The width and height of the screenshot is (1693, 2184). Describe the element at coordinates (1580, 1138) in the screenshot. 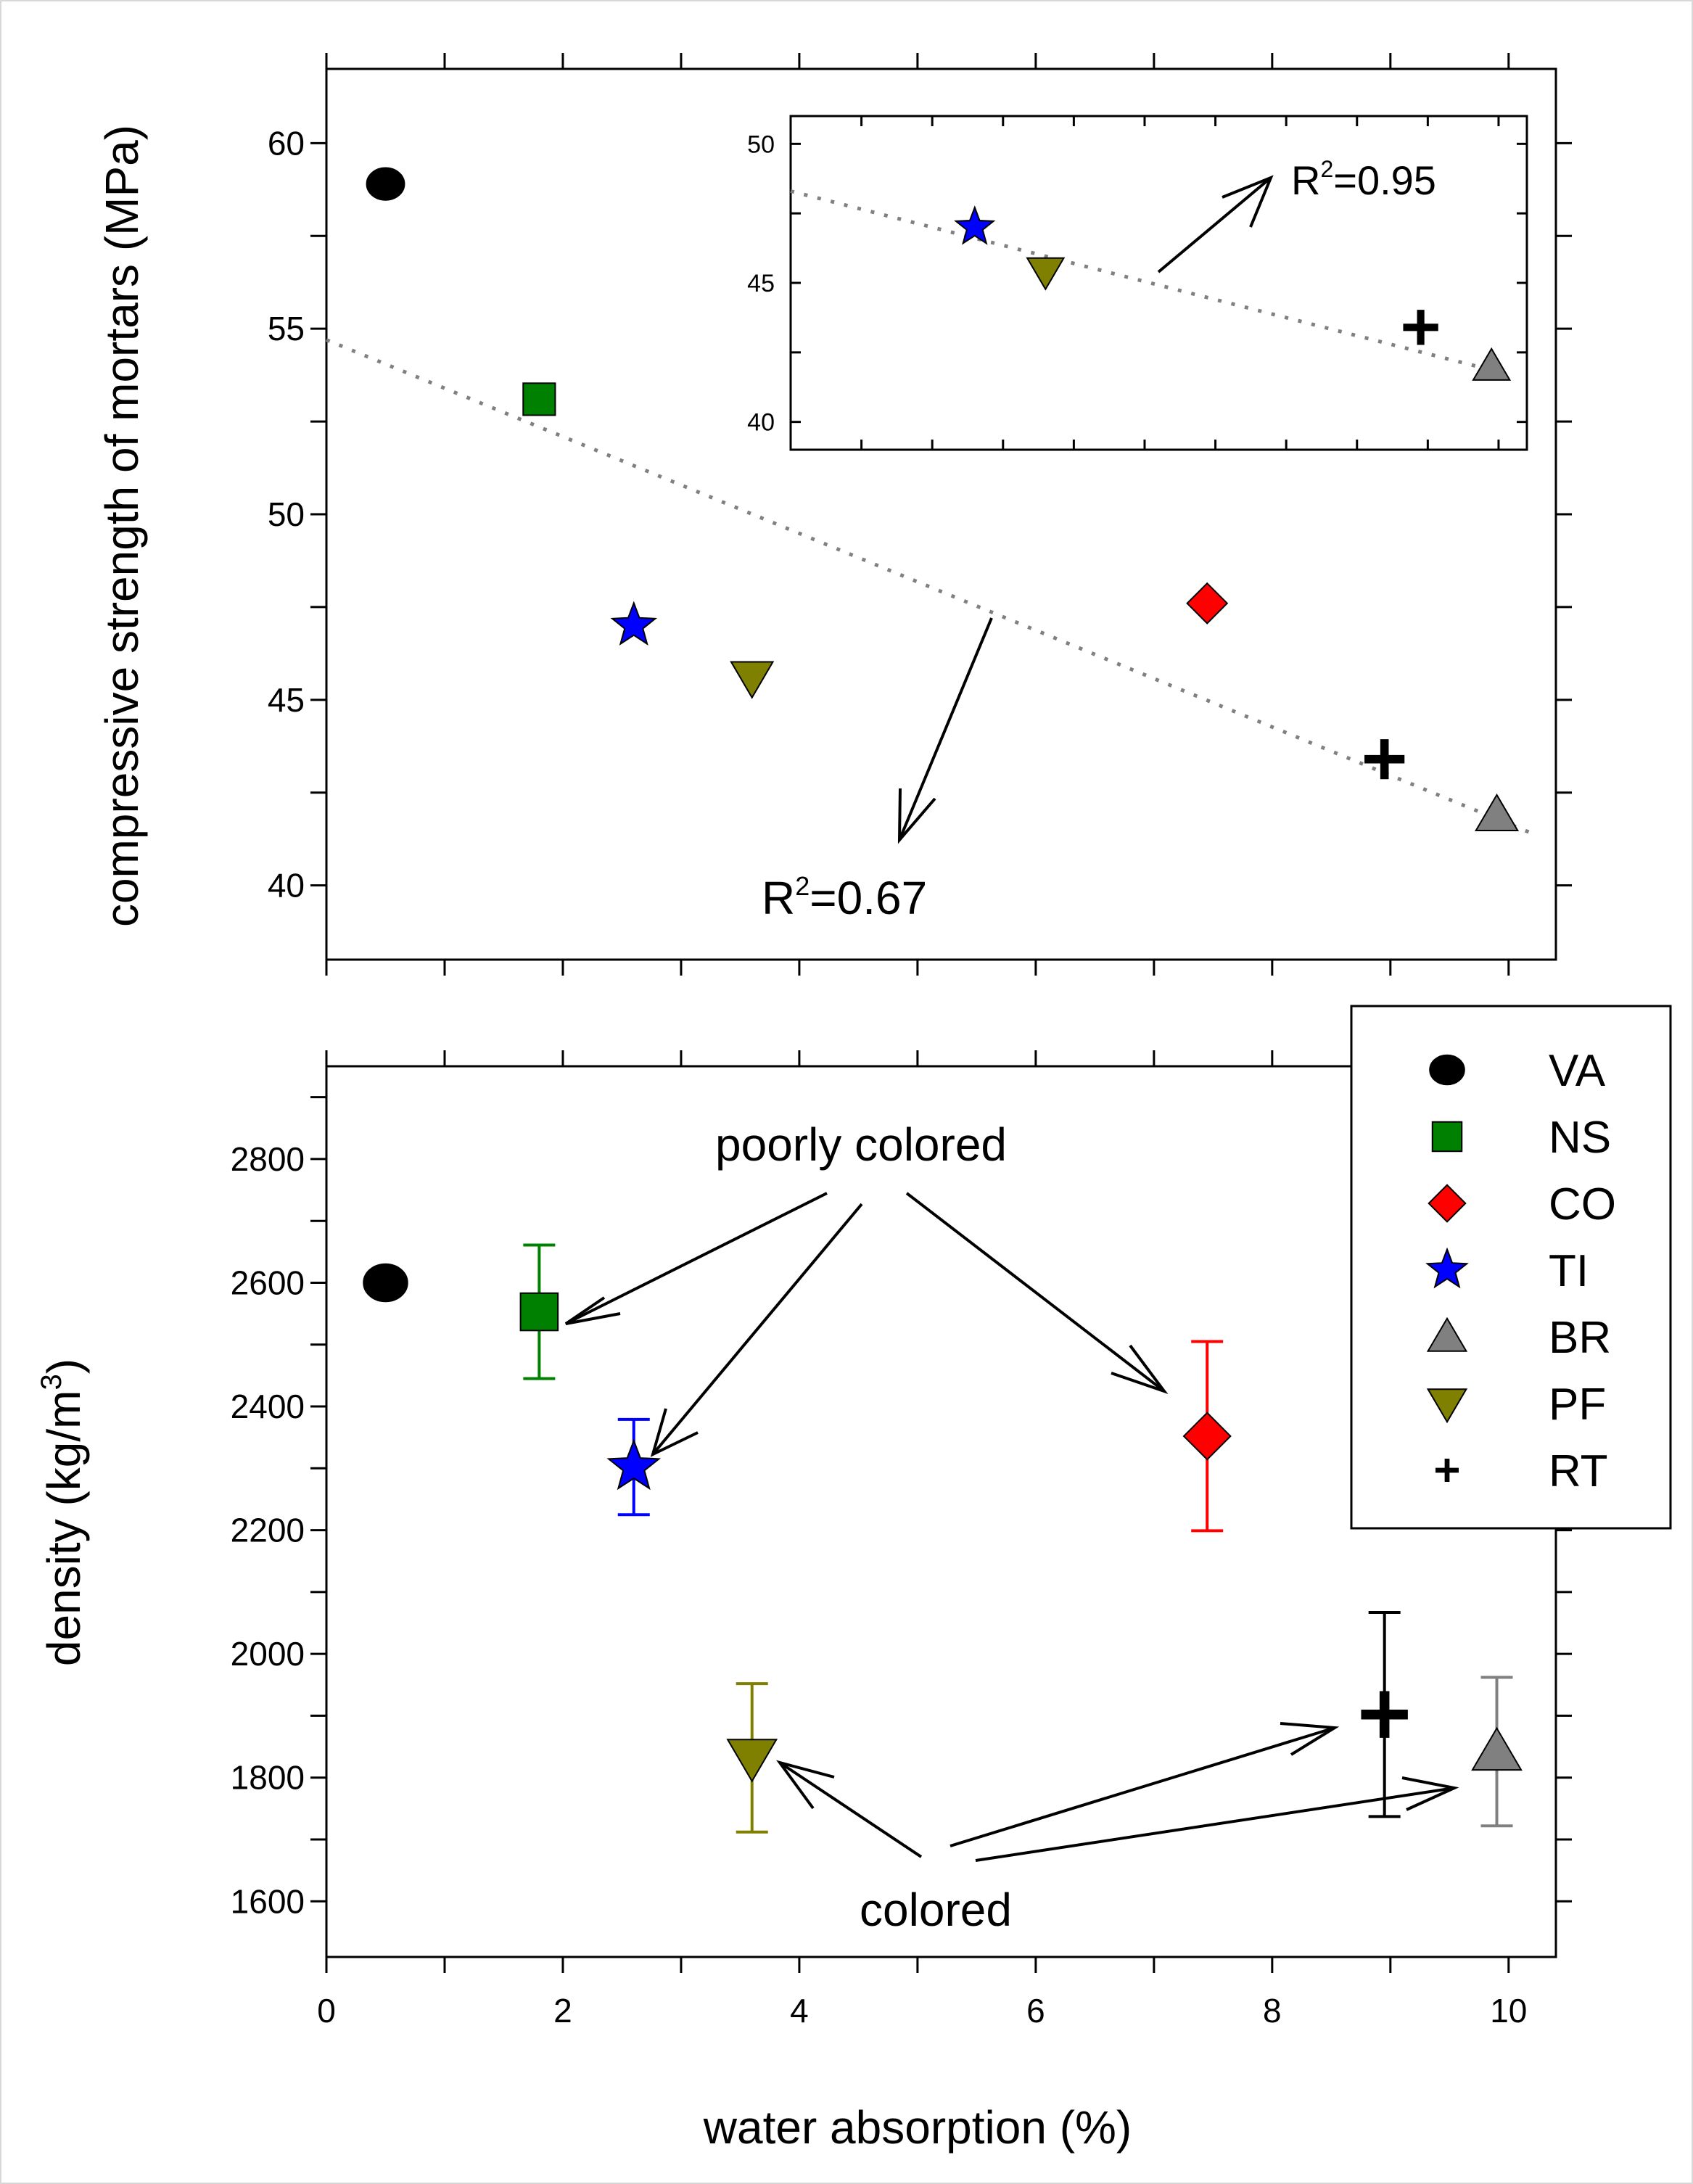

I see `legend-label: NS` at that location.